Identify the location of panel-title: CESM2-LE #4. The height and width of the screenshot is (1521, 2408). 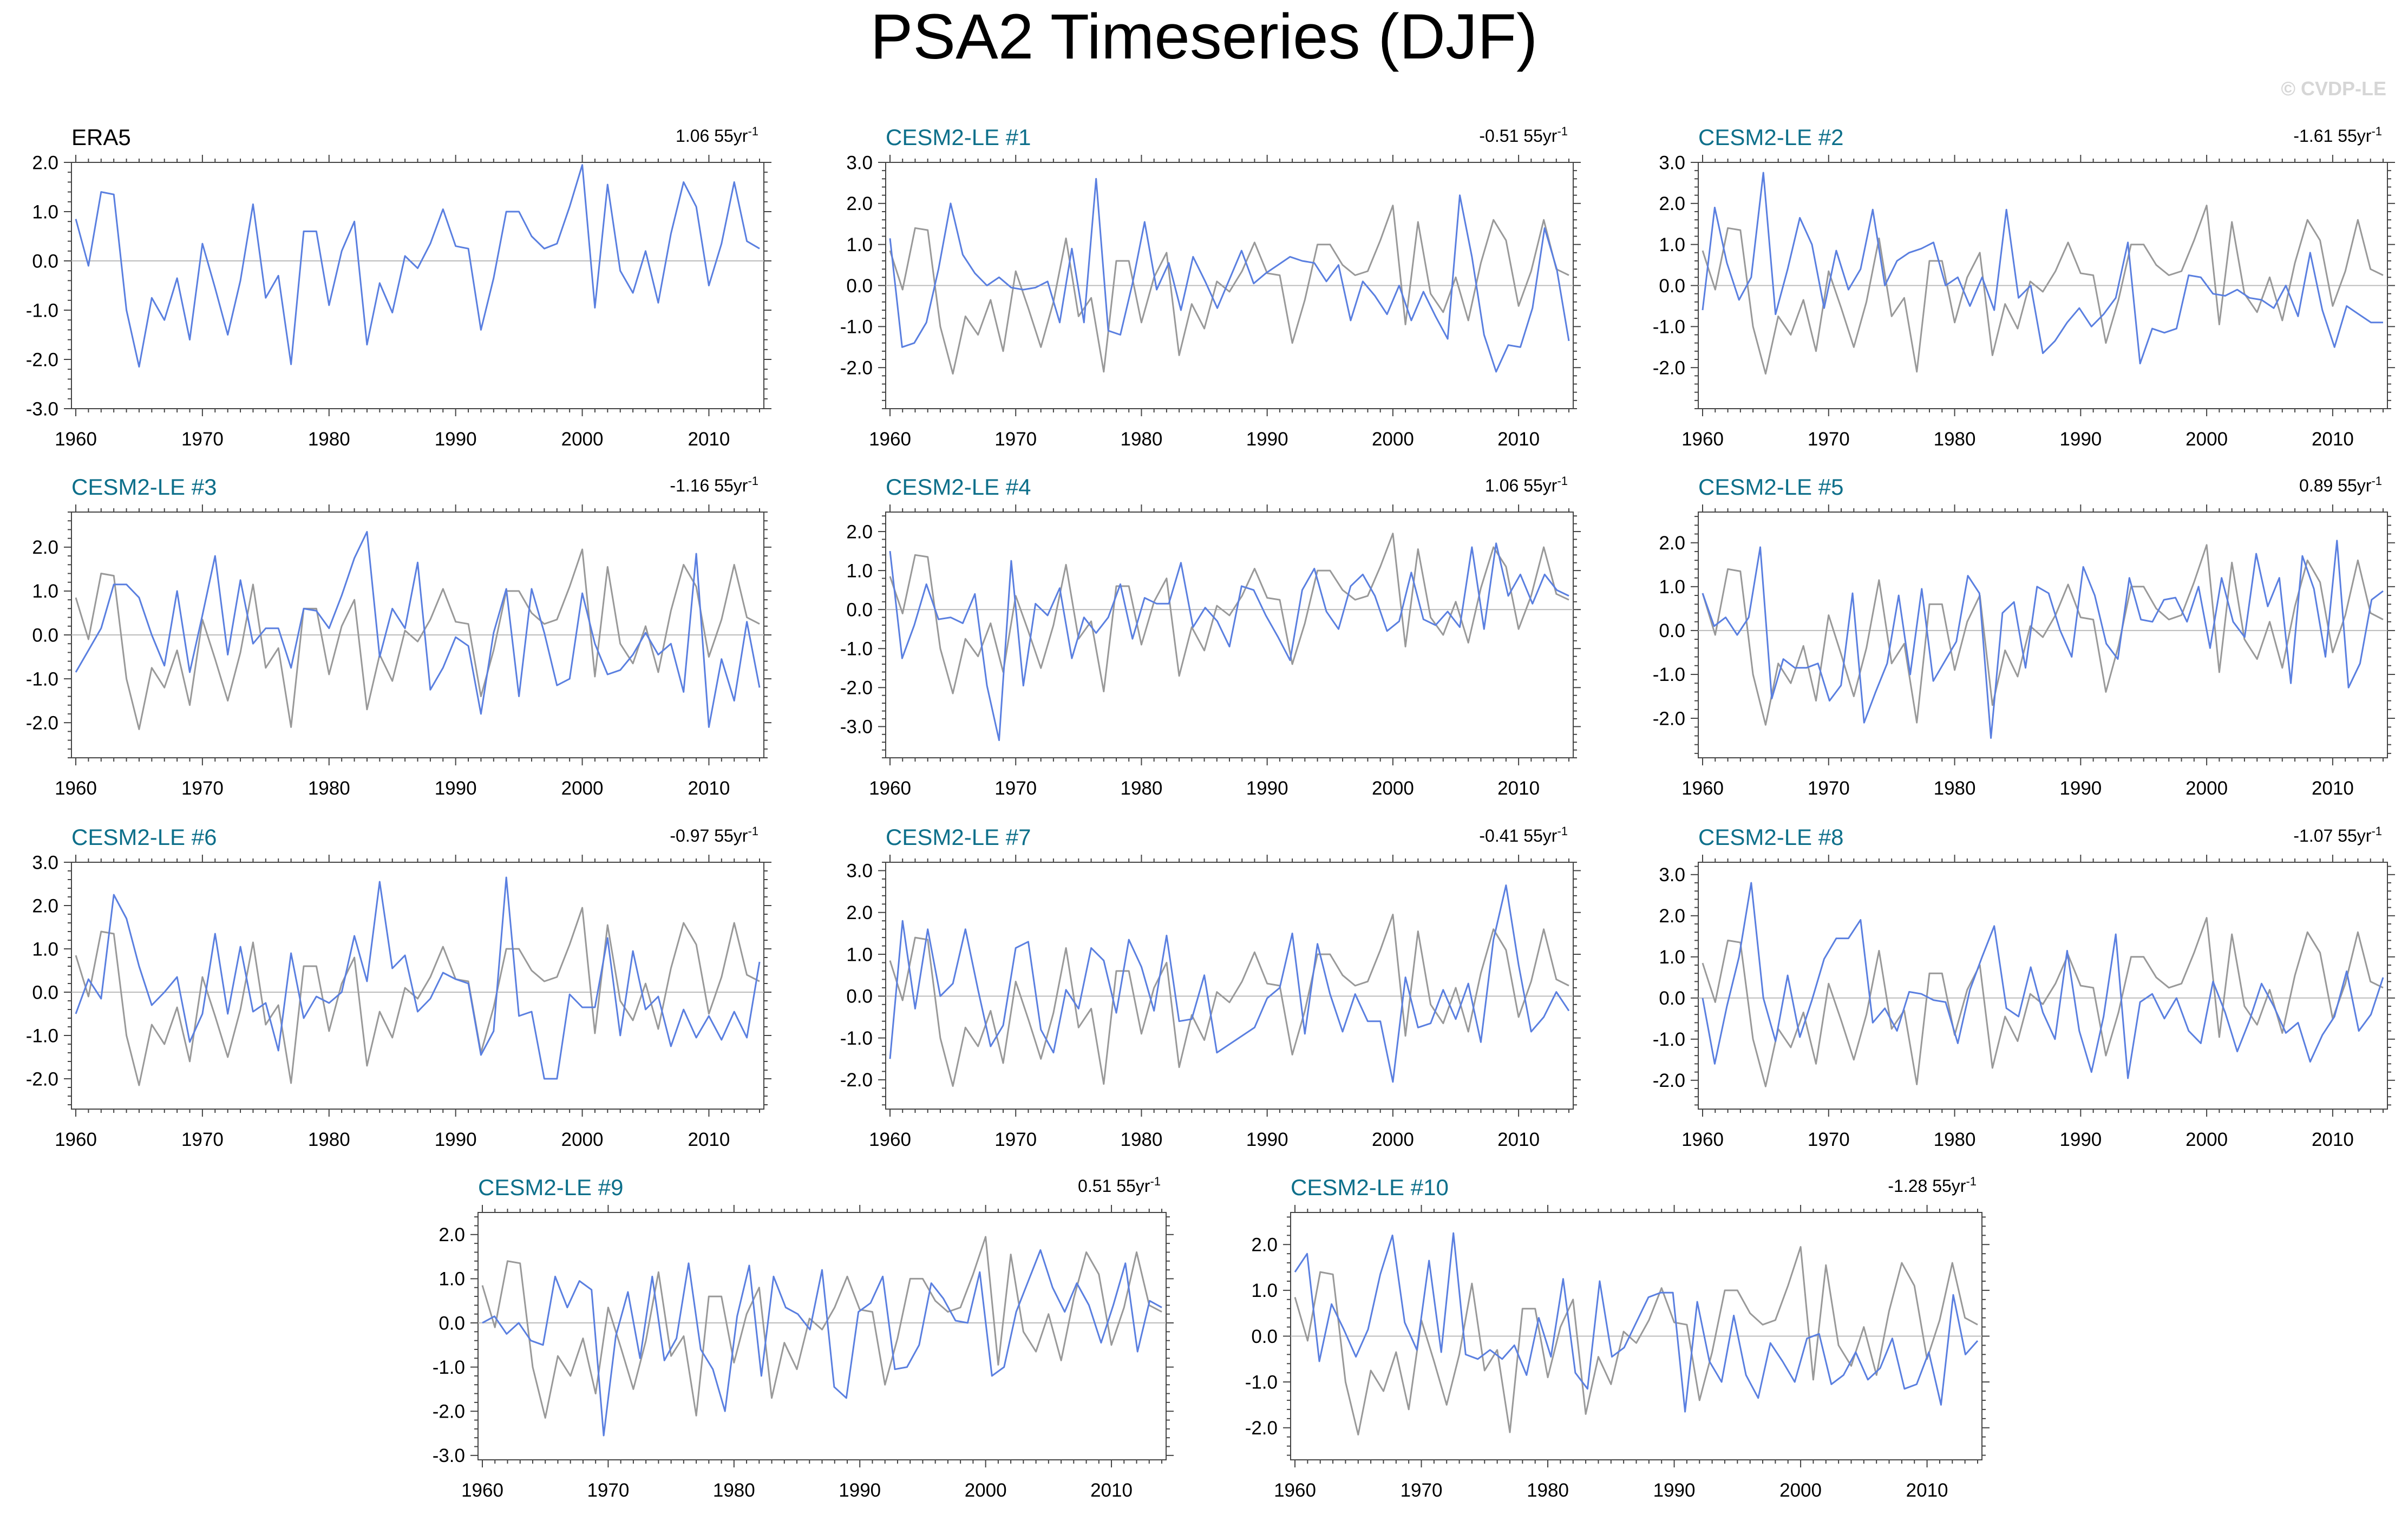
(958, 487).